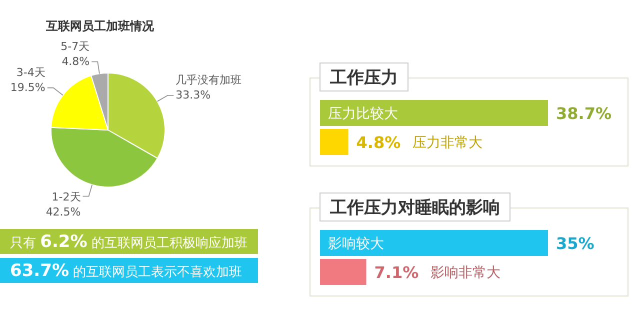 The height and width of the screenshot is (335, 635). Describe the element at coordinates (575, 243) in the screenshot. I see `data-label: 35%` at that location.